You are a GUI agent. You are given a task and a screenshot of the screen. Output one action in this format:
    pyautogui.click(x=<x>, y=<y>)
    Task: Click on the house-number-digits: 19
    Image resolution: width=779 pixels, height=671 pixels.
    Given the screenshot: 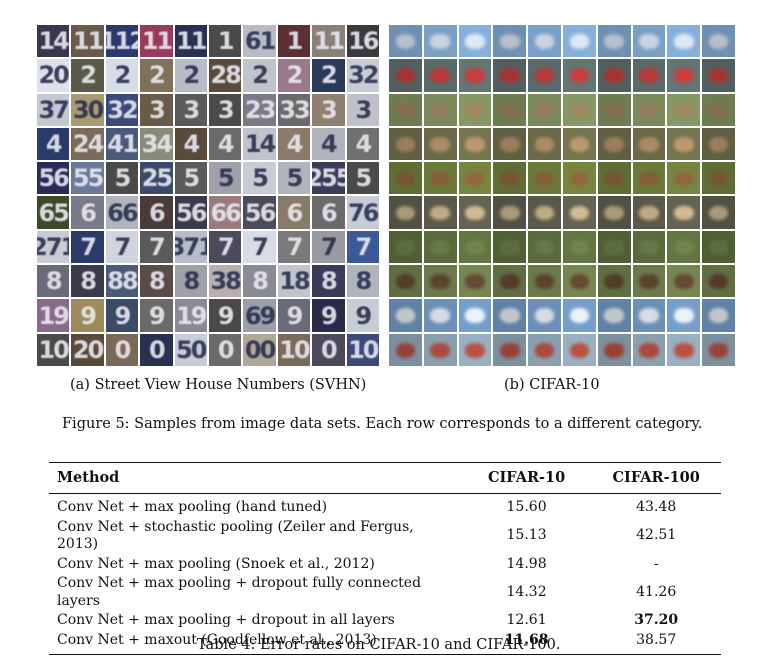 What is the action you would take?
    pyautogui.click(x=53, y=315)
    